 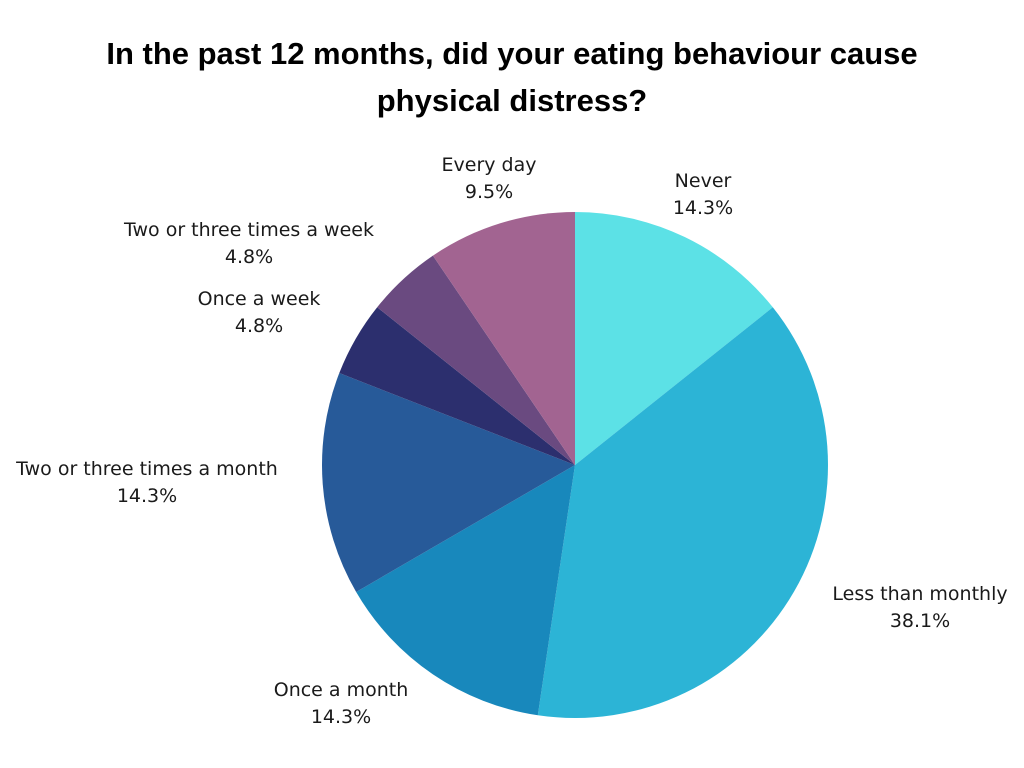 I want to click on slice-label-never: Never, so click(x=703, y=181).